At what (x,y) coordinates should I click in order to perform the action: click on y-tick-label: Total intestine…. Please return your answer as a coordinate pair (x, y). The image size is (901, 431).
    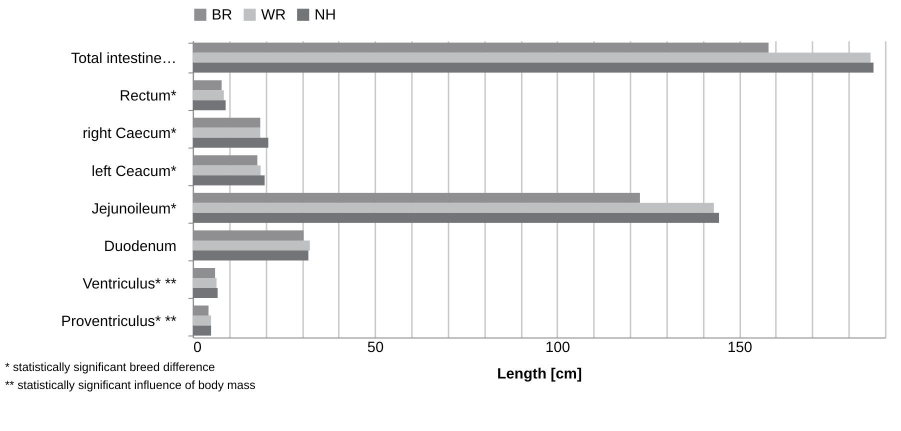
    Looking at the image, I should click on (124, 59).